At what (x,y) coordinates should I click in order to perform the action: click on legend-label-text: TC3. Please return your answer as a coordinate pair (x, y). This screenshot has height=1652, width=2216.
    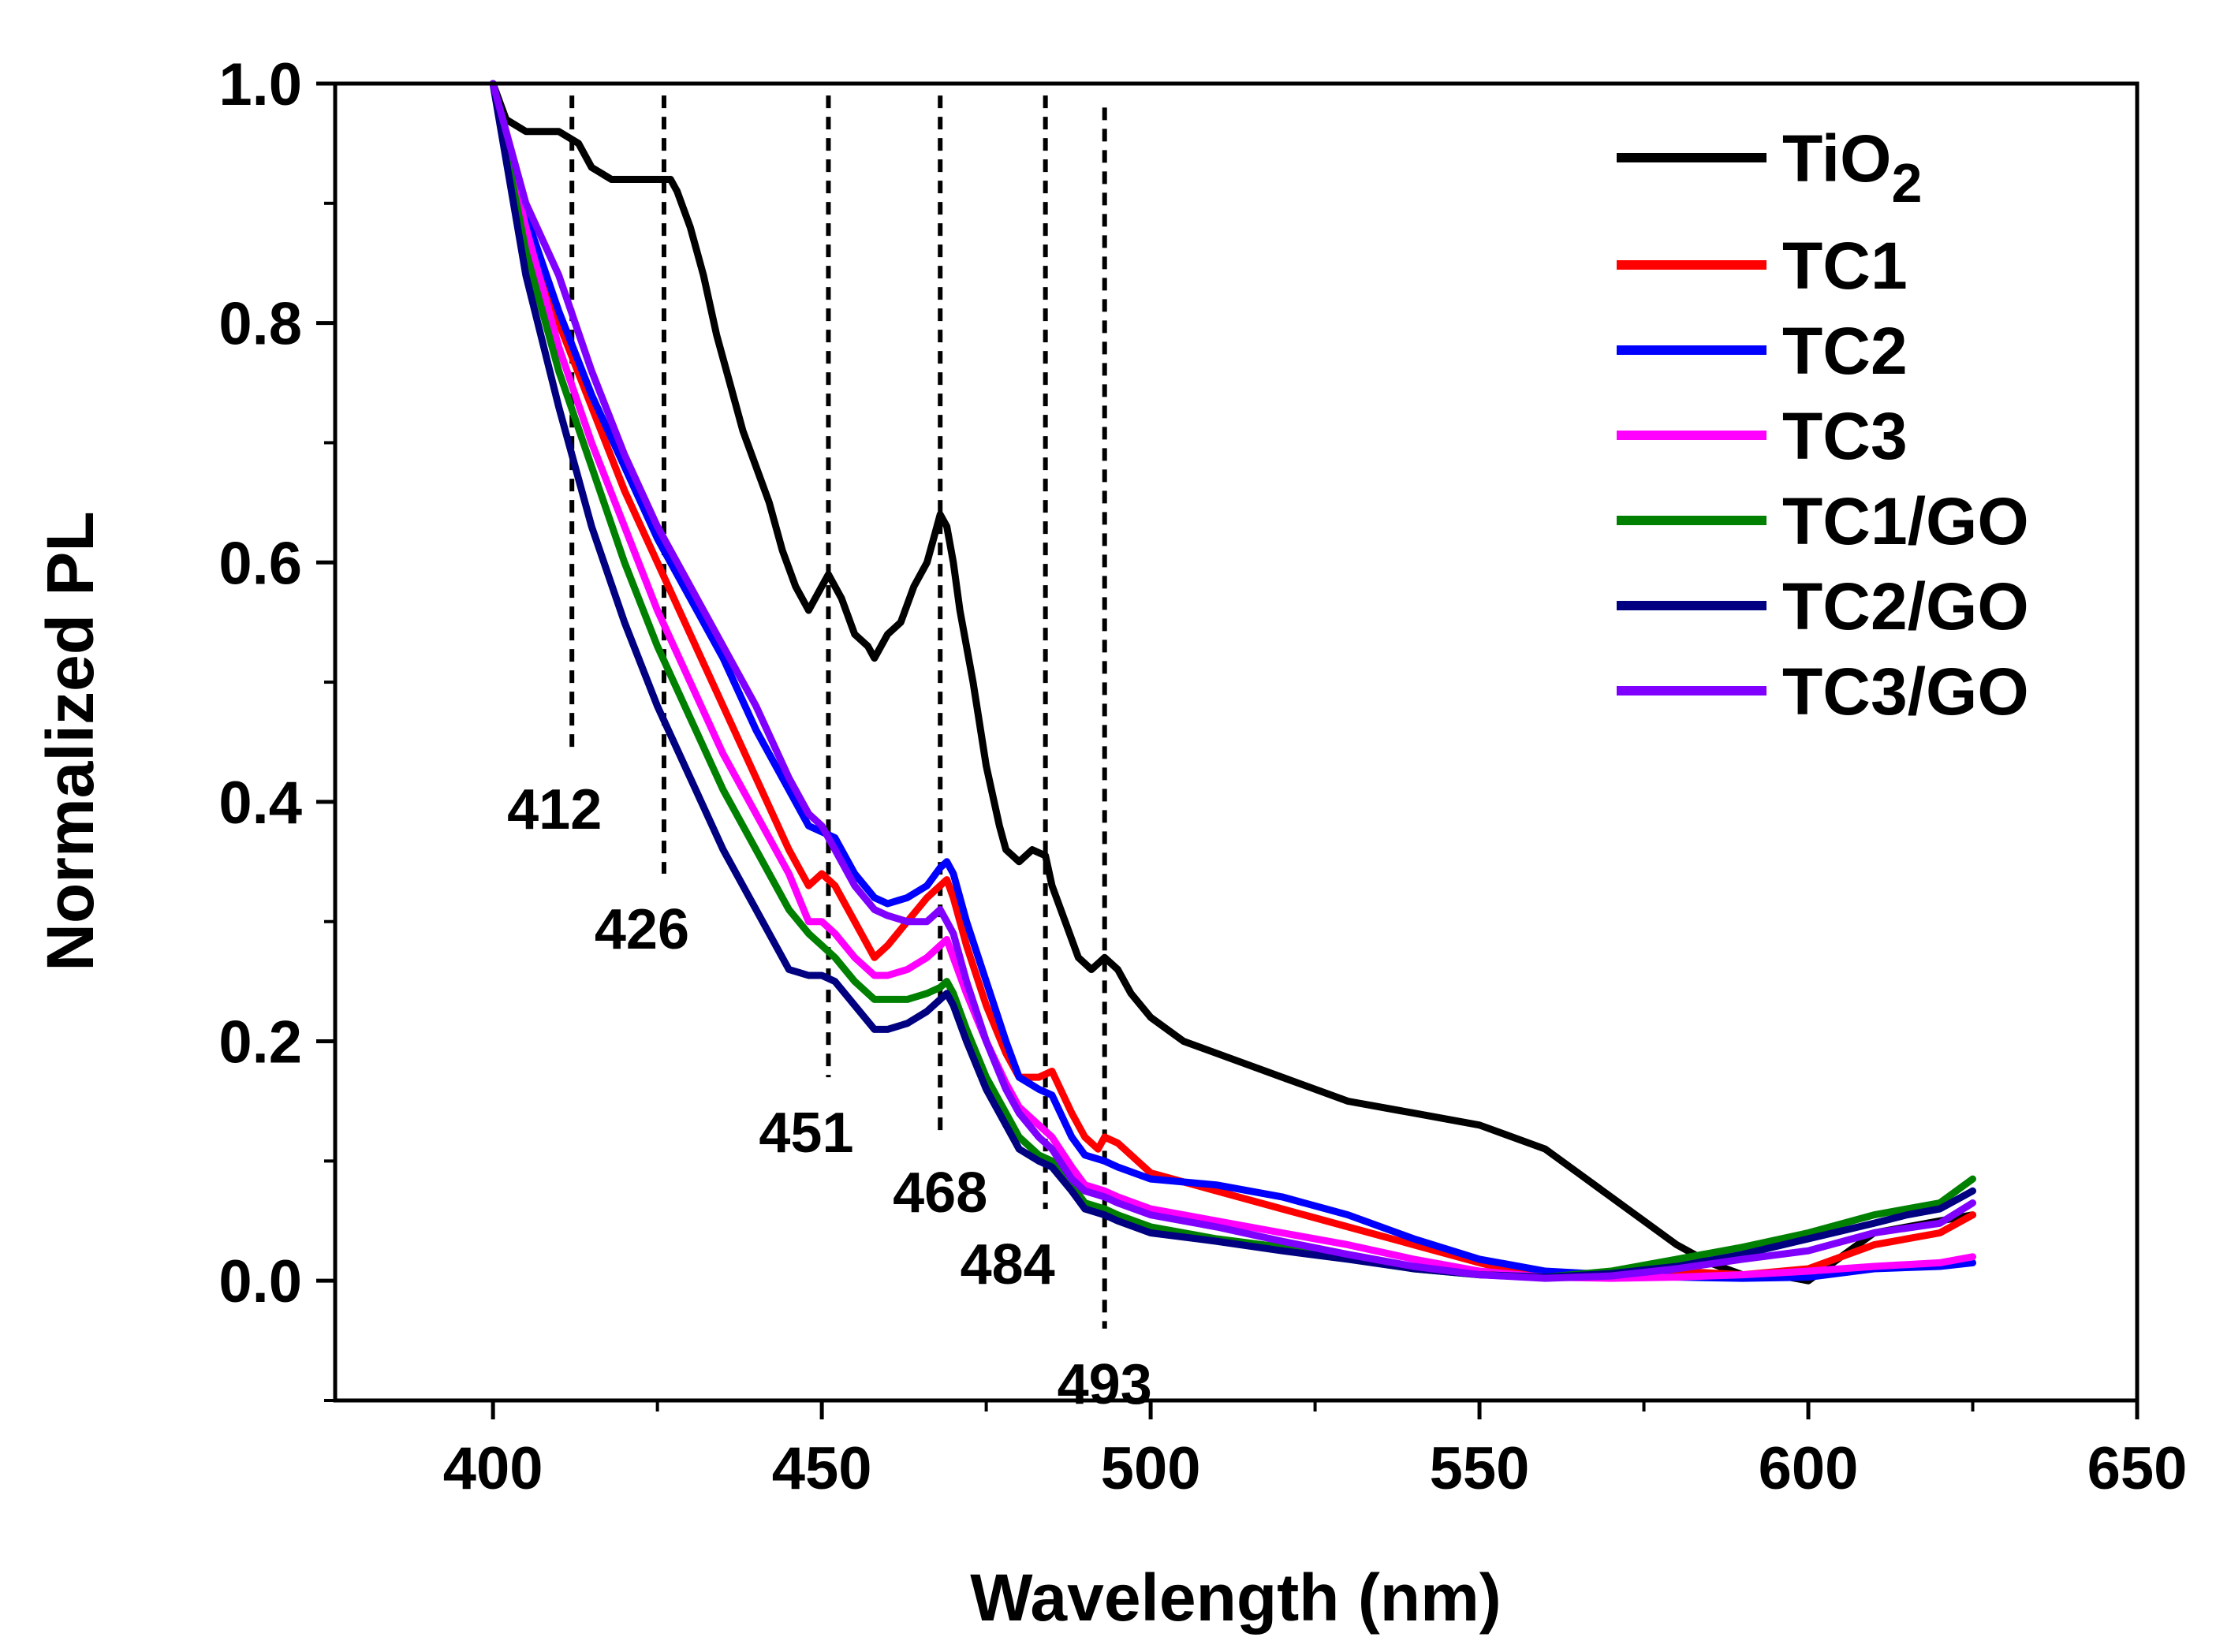
    Looking at the image, I should click on (1845, 436).